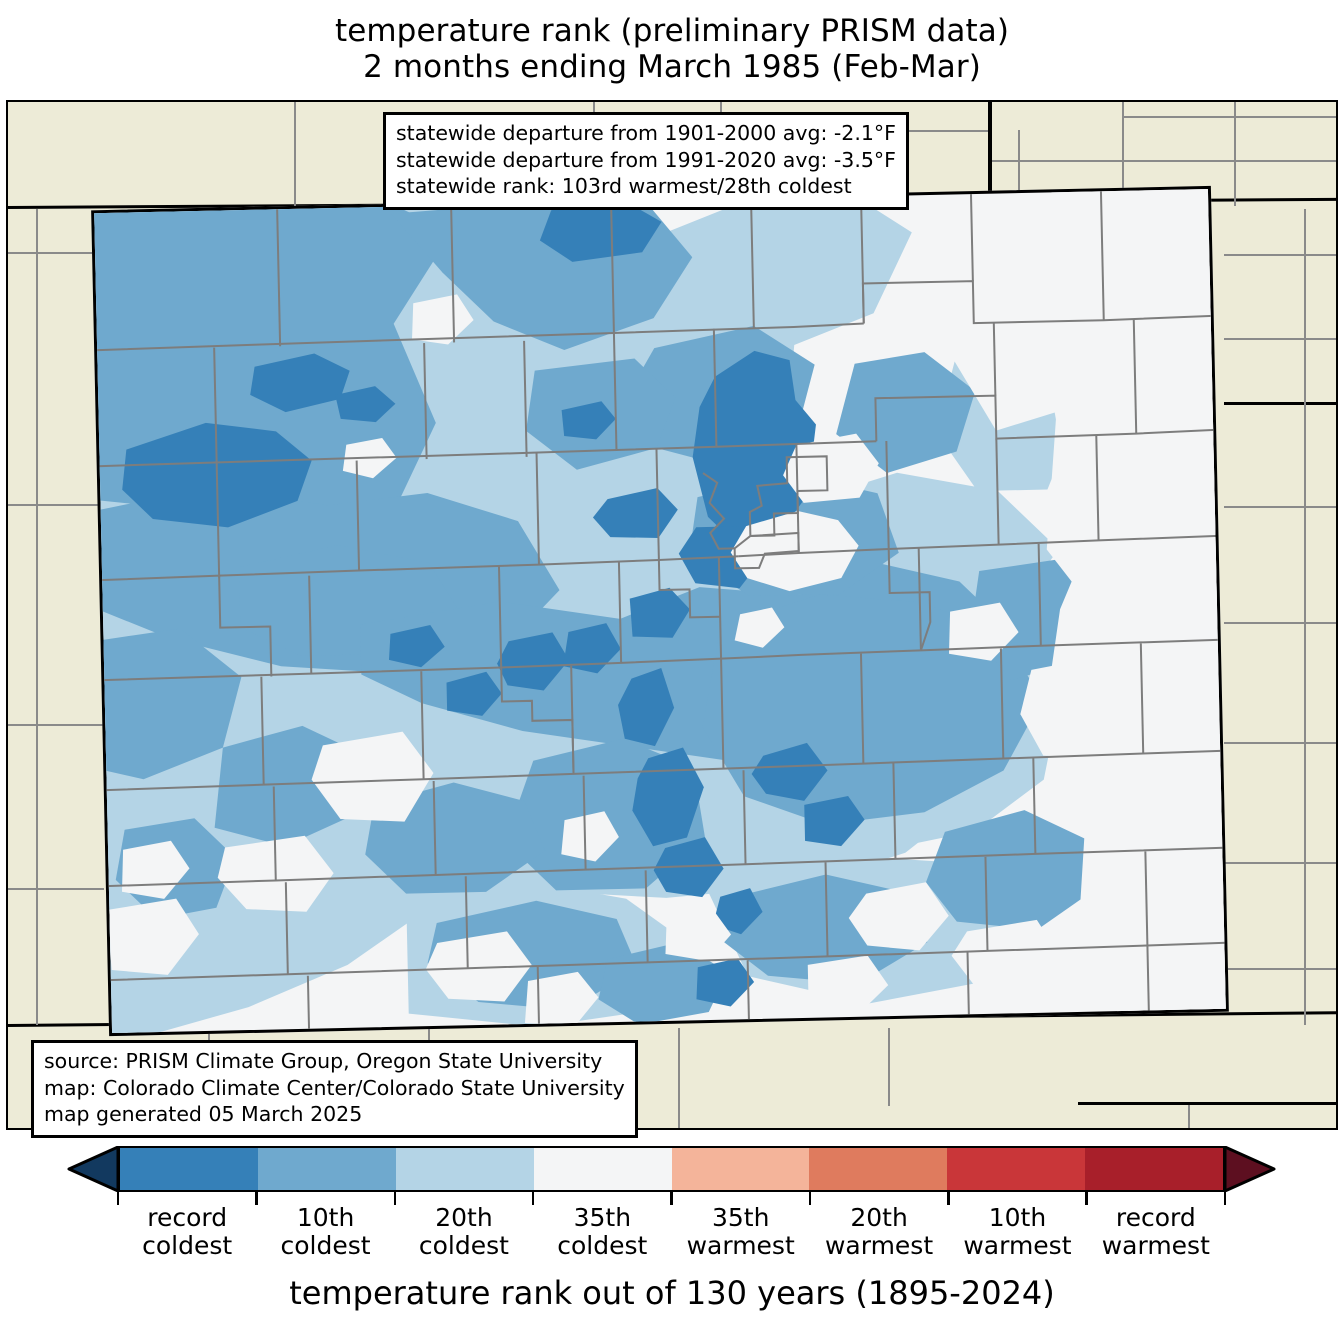 This screenshot has height=1332, width=1344. I want to click on colorbar-label-2: 20th coldest, so click(464, 1232).